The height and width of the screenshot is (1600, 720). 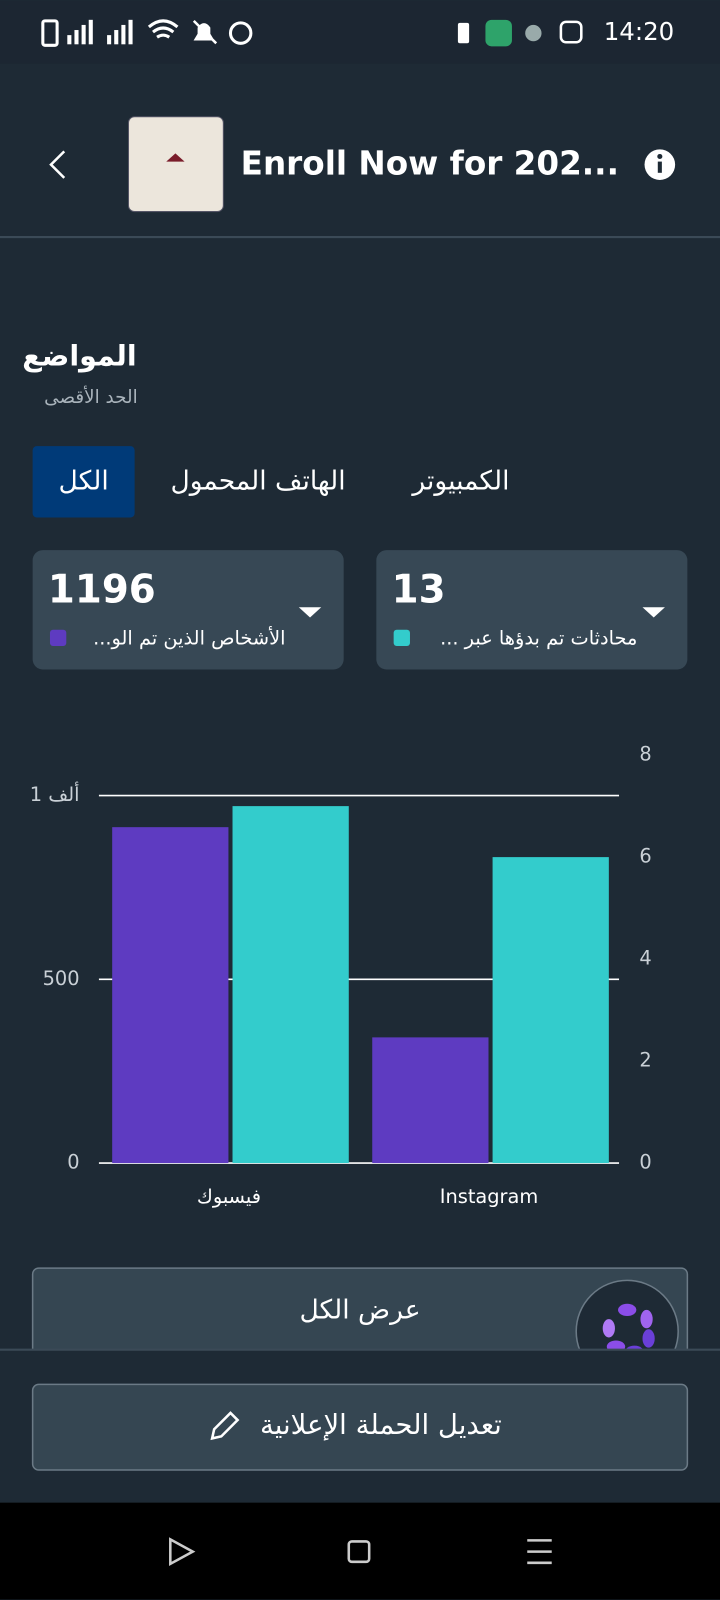 What do you see at coordinates (73, 1162) in the screenshot?
I see `y-tick-label: 0` at bounding box center [73, 1162].